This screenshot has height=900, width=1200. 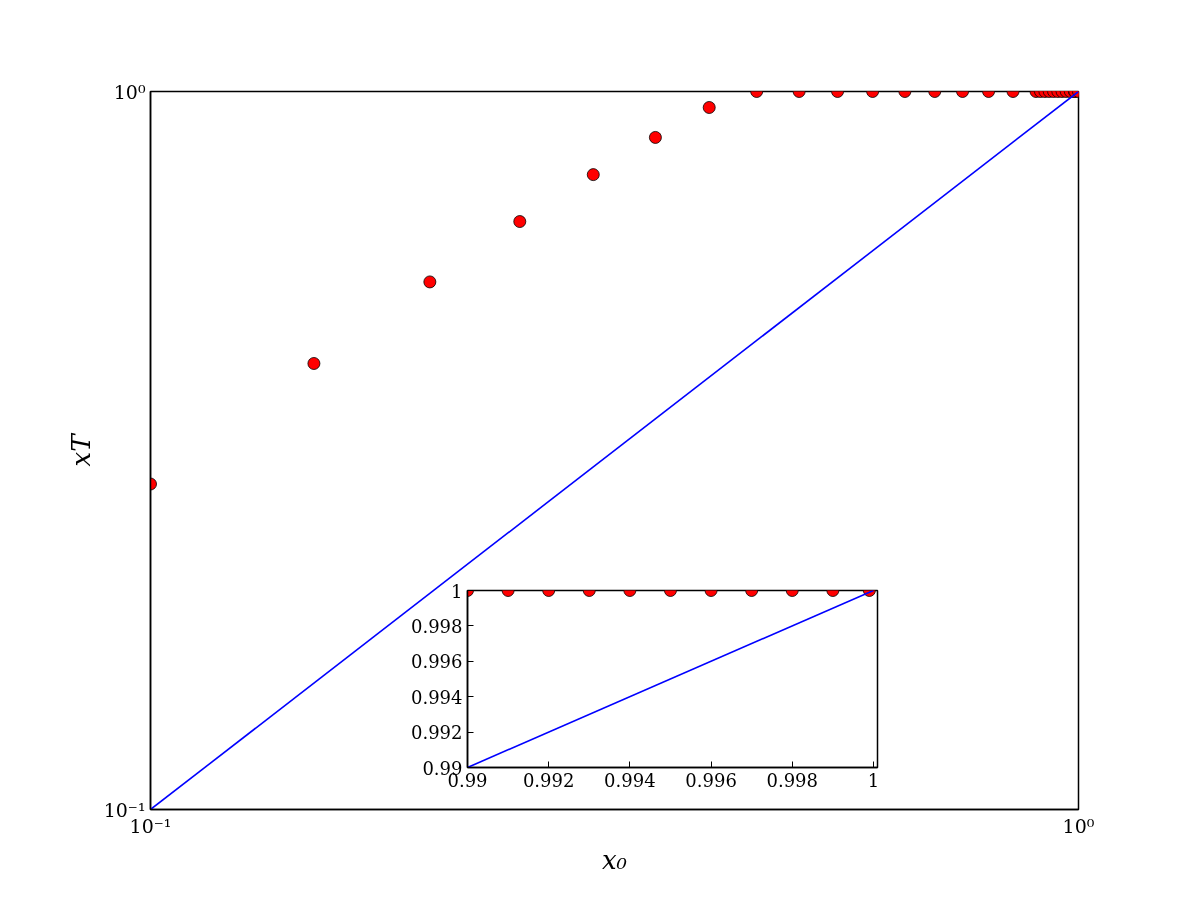 What do you see at coordinates (436, 626) in the screenshot?
I see `y-tick-label: 0.998` at bounding box center [436, 626].